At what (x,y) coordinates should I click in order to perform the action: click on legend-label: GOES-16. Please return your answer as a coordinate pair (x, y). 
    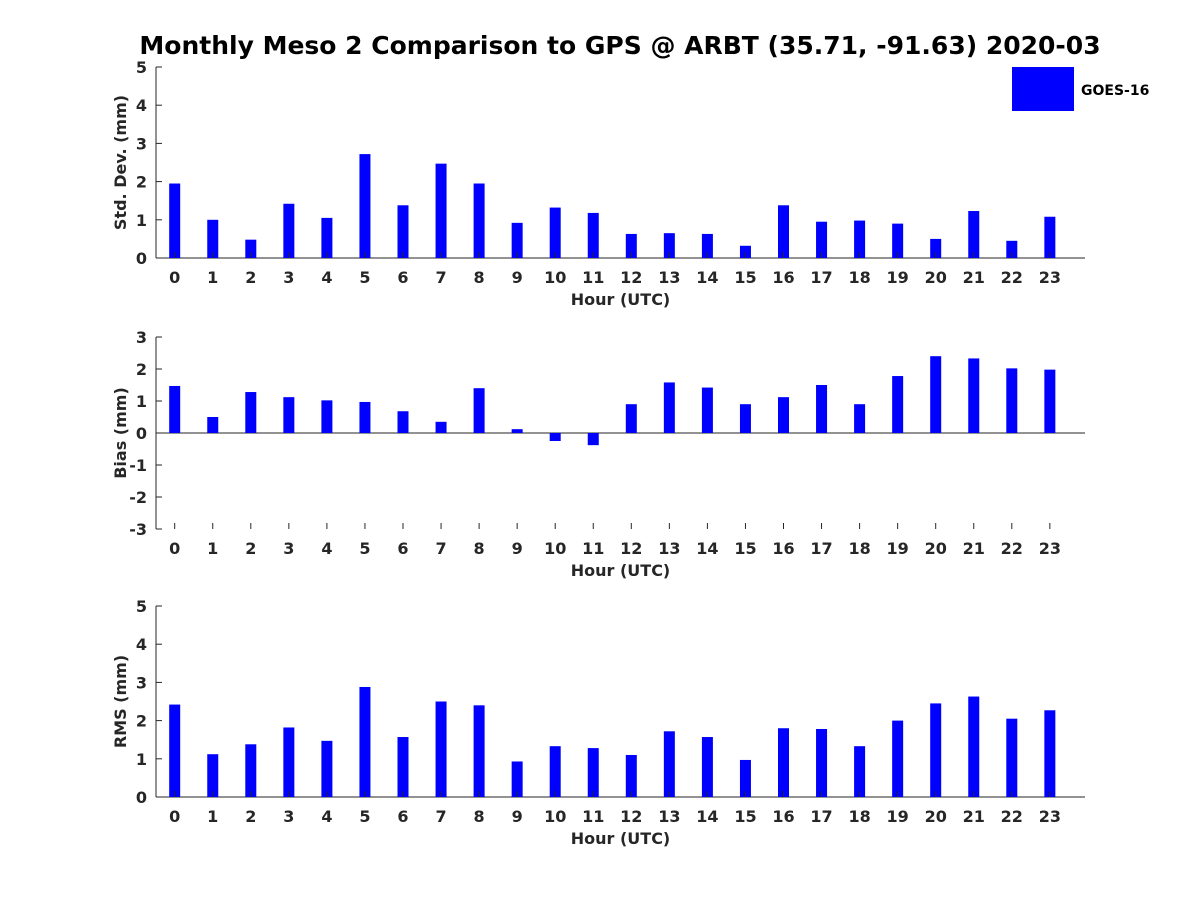
    Looking at the image, I should click on (1115, 91).